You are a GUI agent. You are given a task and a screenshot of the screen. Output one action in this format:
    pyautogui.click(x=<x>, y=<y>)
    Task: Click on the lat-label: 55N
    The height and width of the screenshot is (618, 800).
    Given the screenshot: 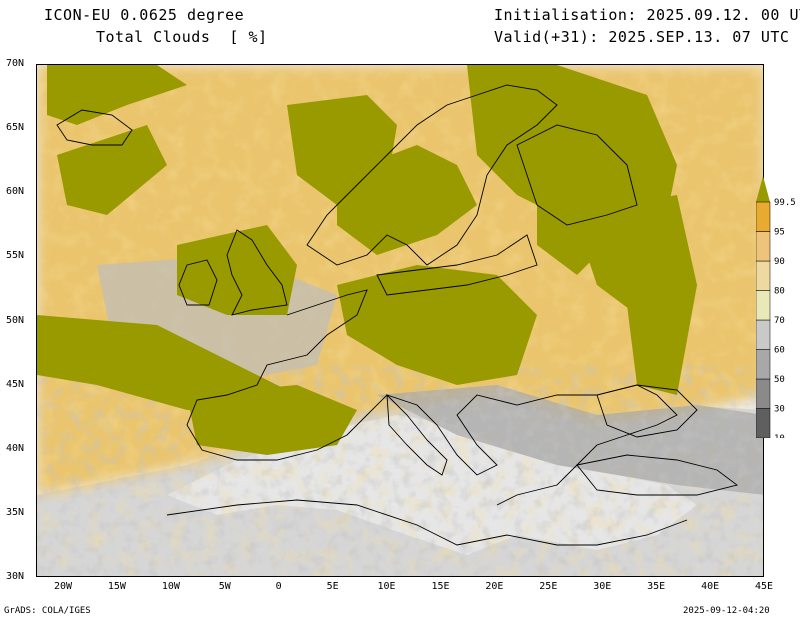 What is the action you would take?
    pyautogui.click(x=15, y=256)
    